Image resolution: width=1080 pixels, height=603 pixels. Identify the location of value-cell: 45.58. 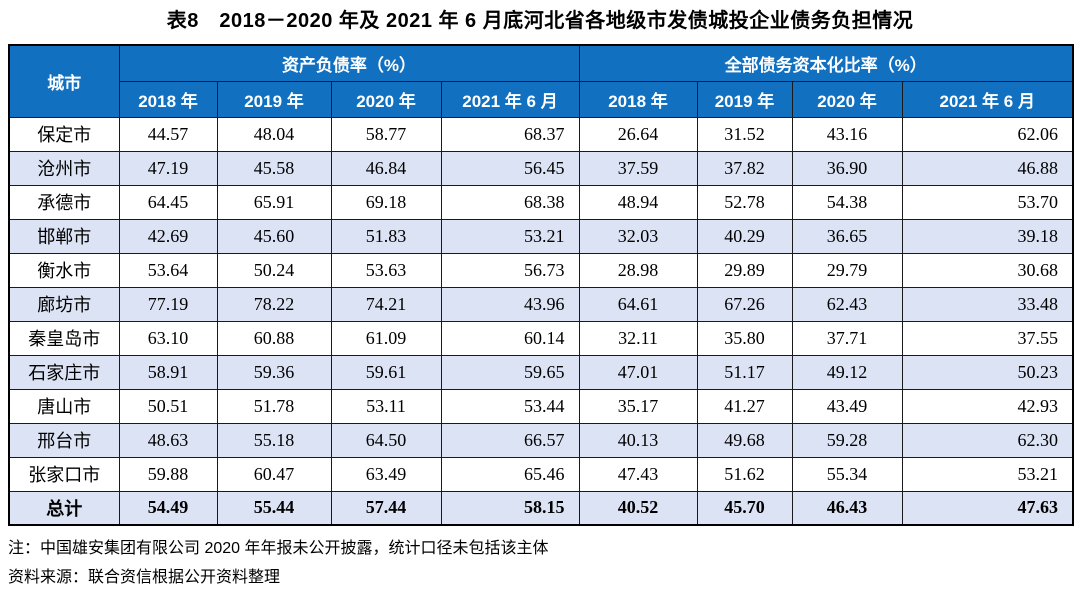
(274, 168).